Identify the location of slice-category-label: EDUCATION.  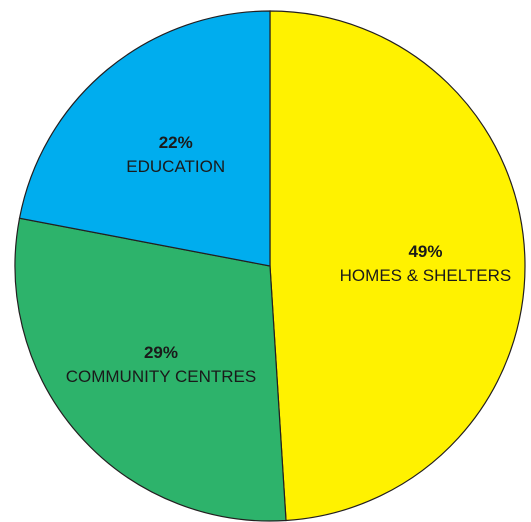
(175, 166).